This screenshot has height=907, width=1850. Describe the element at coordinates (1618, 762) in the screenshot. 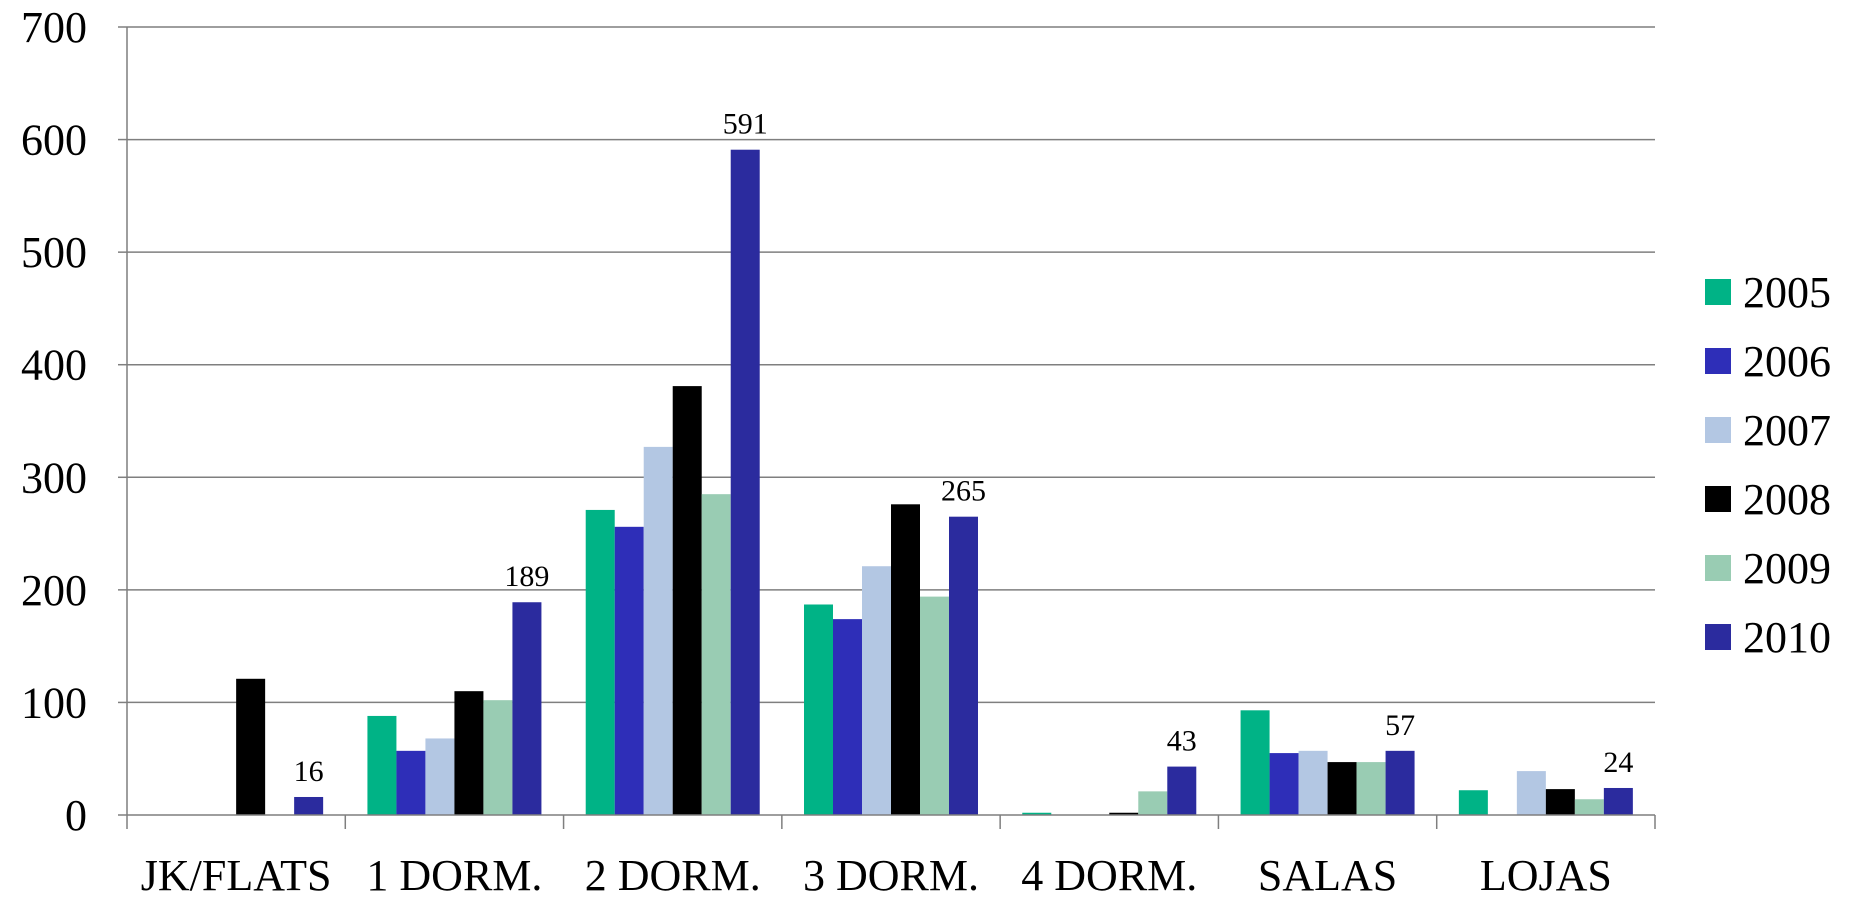

I see `data-label: 24` at that location.